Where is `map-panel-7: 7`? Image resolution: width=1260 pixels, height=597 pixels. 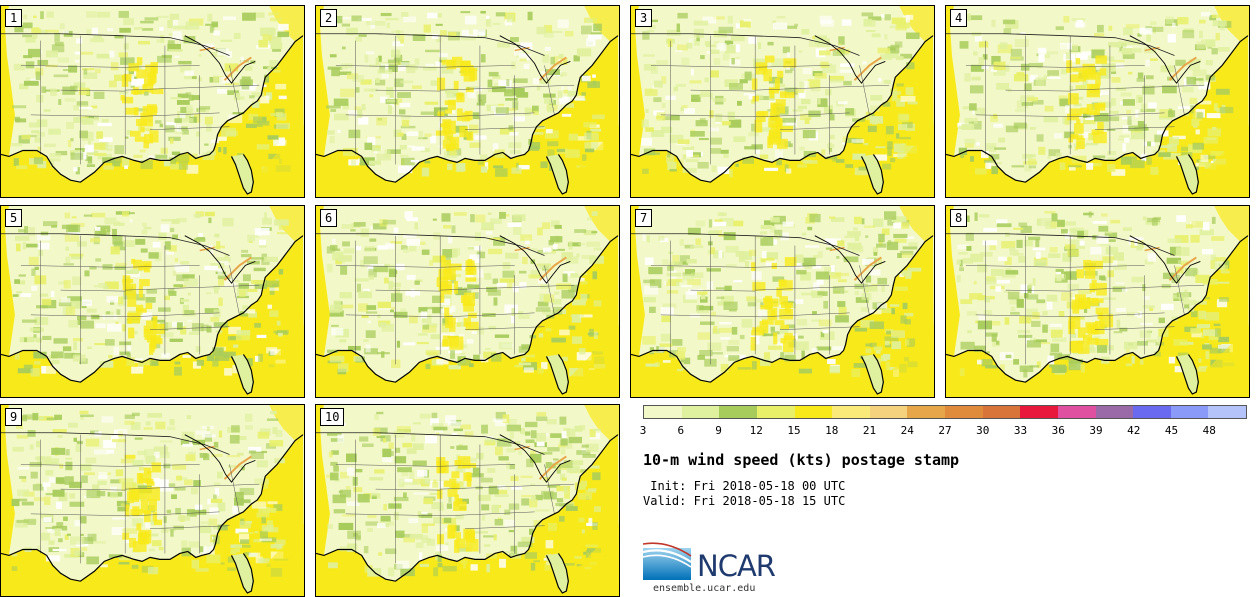
map-panel-7: 7 is located at coordinates (782, 301).